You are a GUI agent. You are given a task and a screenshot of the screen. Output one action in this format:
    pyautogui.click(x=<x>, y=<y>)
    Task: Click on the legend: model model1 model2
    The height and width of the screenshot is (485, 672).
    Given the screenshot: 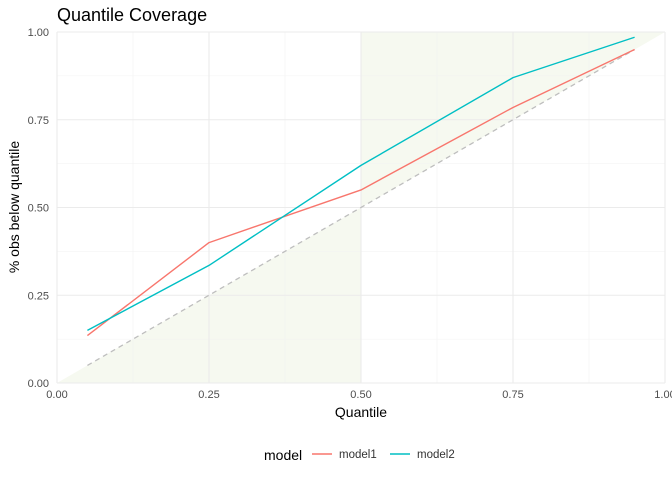 What is the action you would take?
    pyautogui.click(x=359, y=455)
    